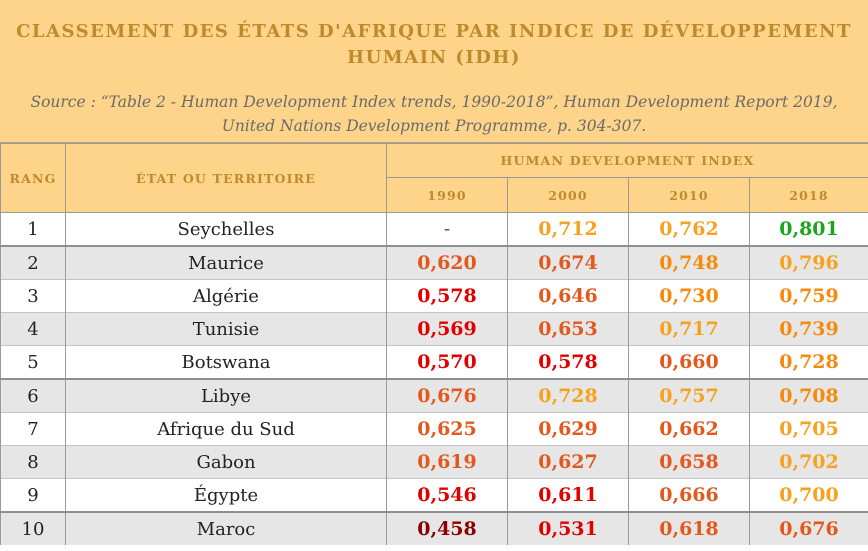 The width and height of the screenshot is (868, 551). Describe the element at coordinates (226, 229) in the screenshot. I see `state-name-cell: Seychelles` at that location.